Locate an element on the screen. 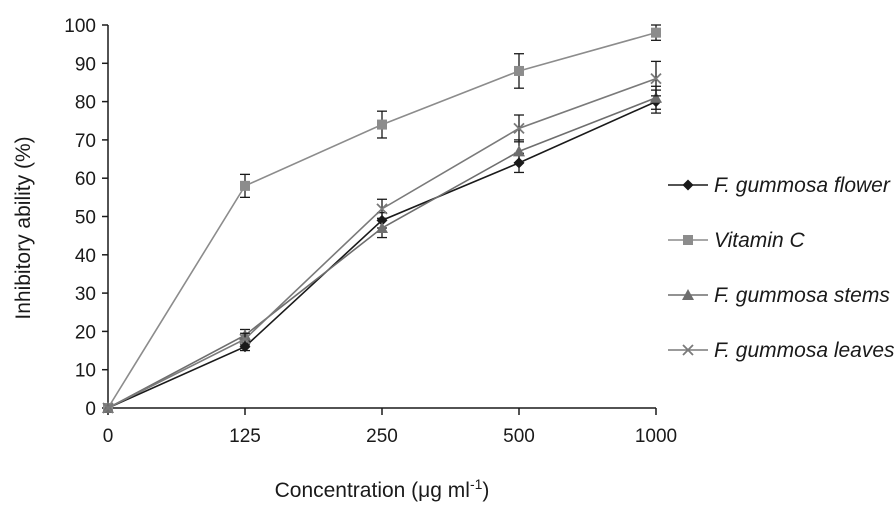  x-ticks: 0 125 250 500 1000 is located at coordinates (390, 427).